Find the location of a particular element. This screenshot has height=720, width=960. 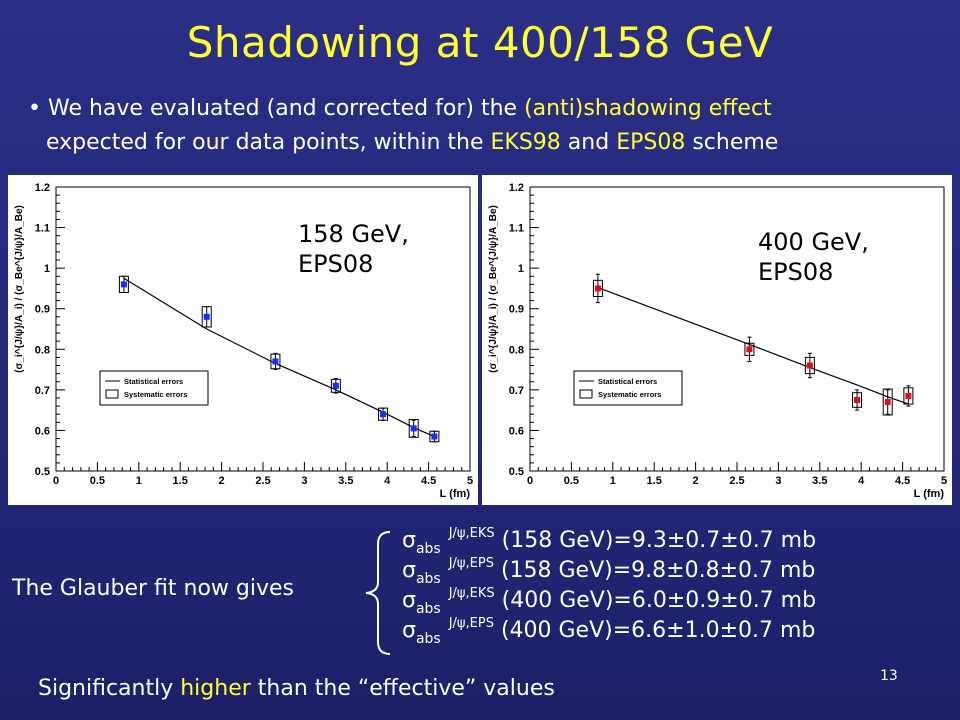

glauber-fit-label: The Glauber fit now gives is located at coordinates (153, 588).